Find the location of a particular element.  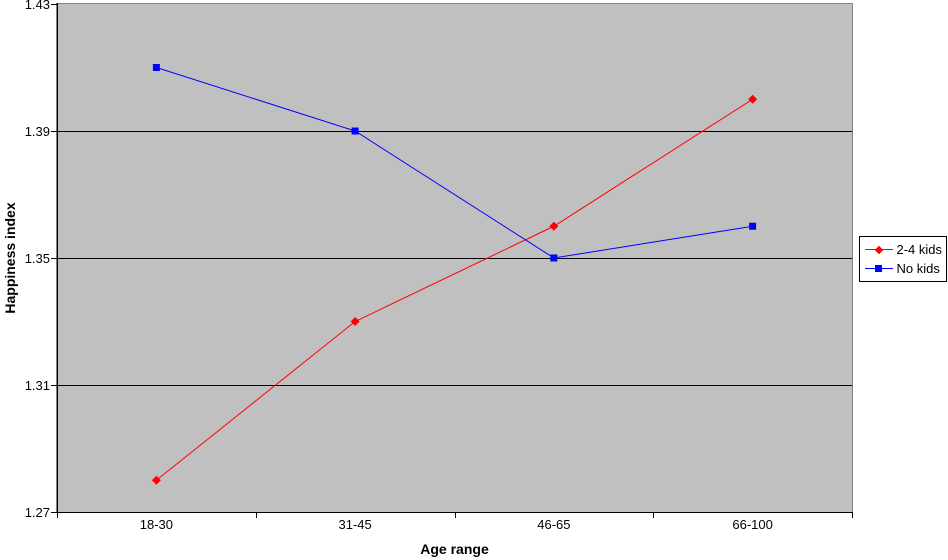

legend-item-no-kids: No kids is located at coordinates (903, 268).